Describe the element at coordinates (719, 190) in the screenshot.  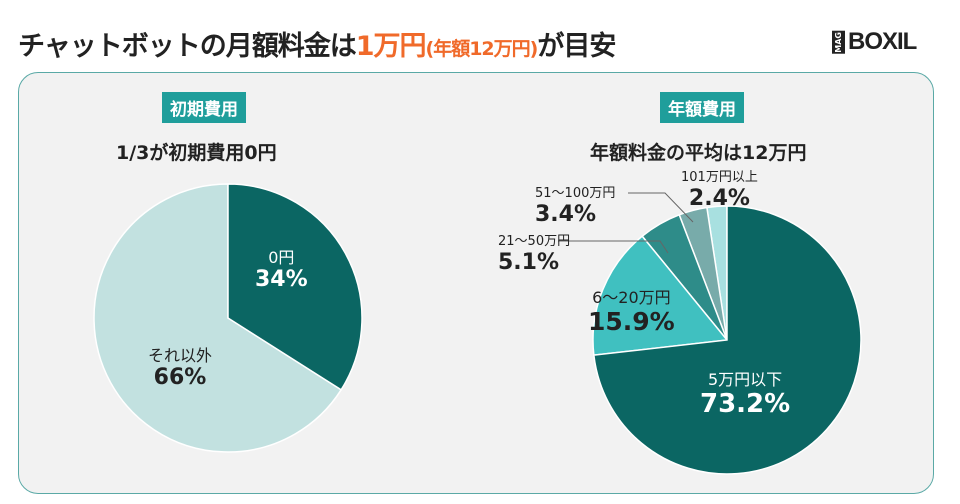
I see `label-slice-1-4: 101万円以上 2.4%` at that location.